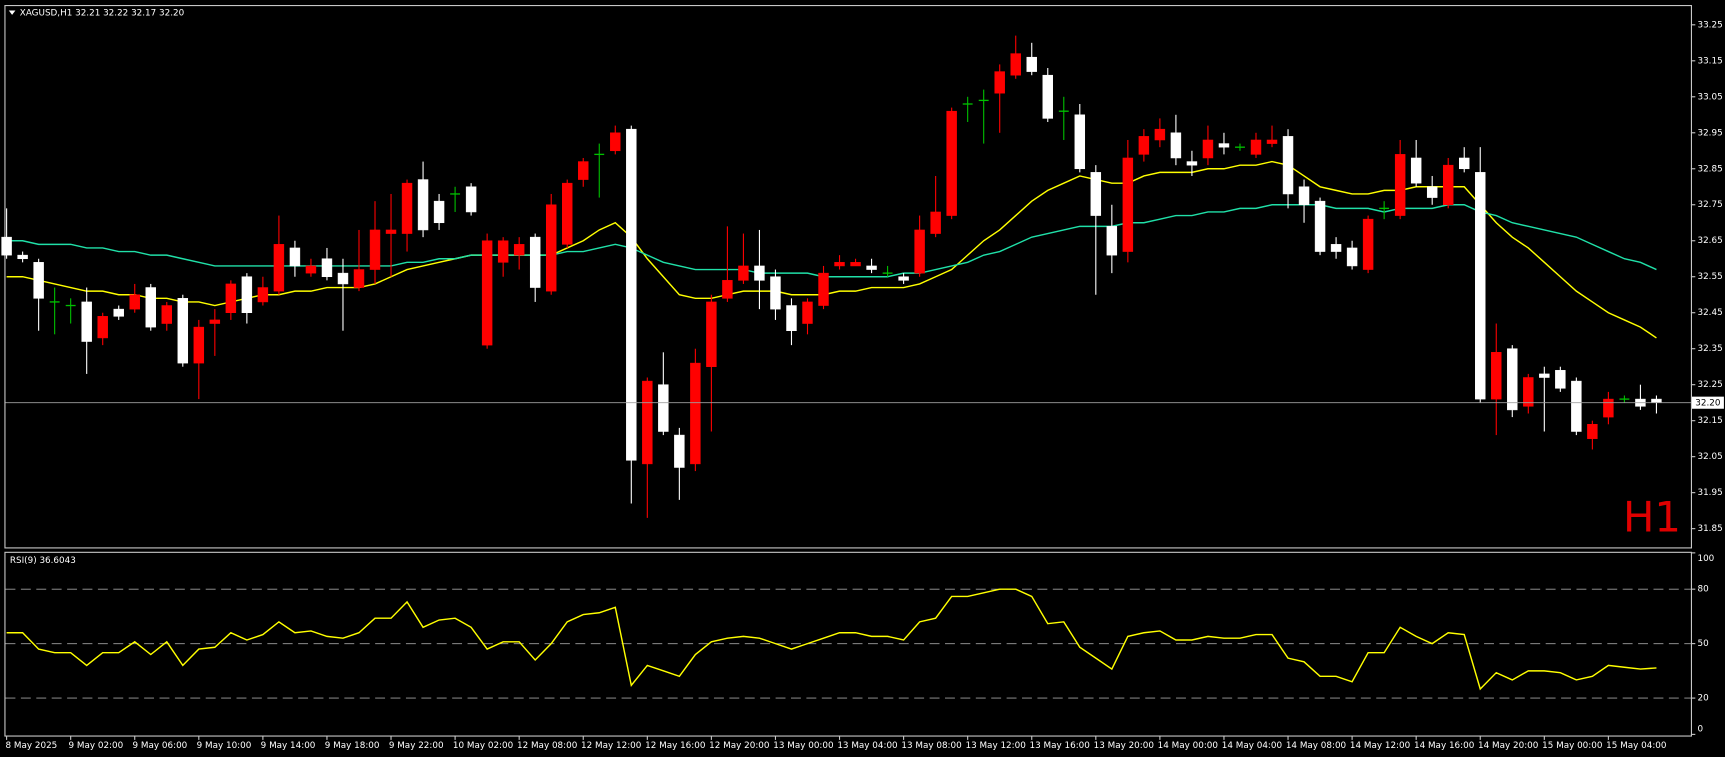 Image resolution: width=1725 pixels, height=757 pixels. Describe the element at coordinates (95, 746) in the screenshot. I see `x-tick-label: 9 May 02:00` at that location.